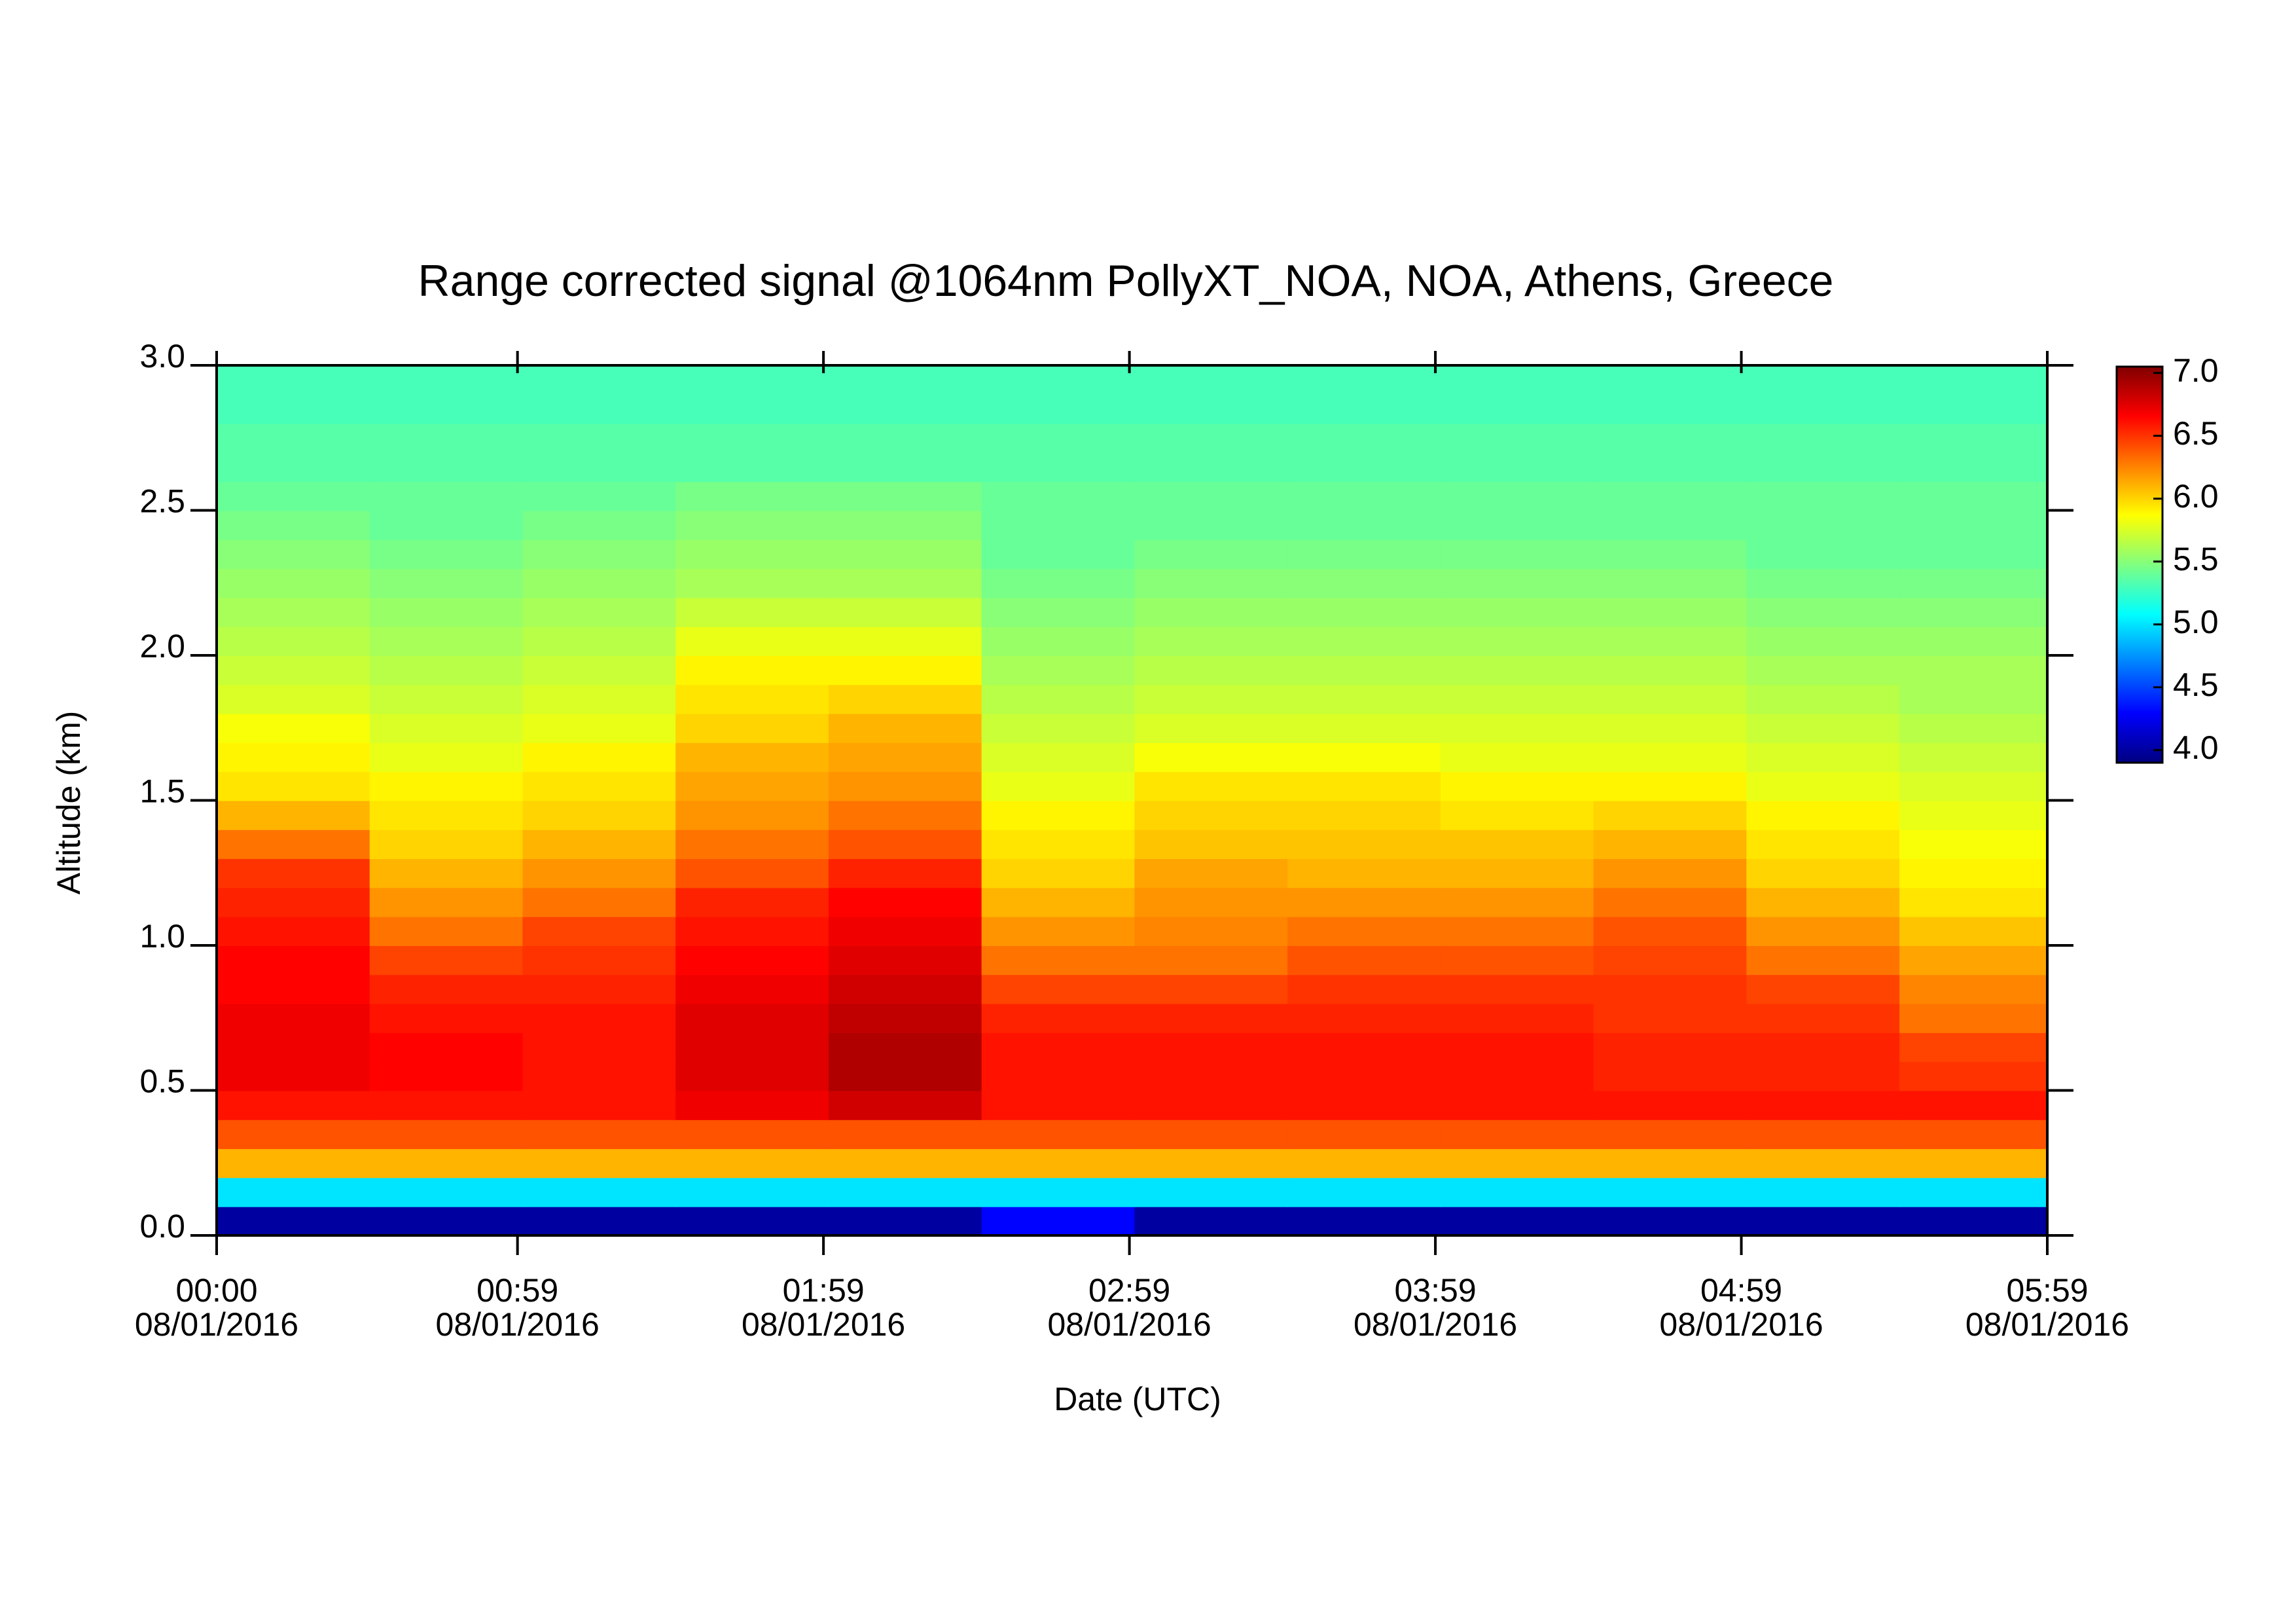 This screenshot has height=1623, width=2296. Describe the element at coordinates (2047, 1324) in the screenshot. I see `x-tick-date: 08/01/2016` at that location.